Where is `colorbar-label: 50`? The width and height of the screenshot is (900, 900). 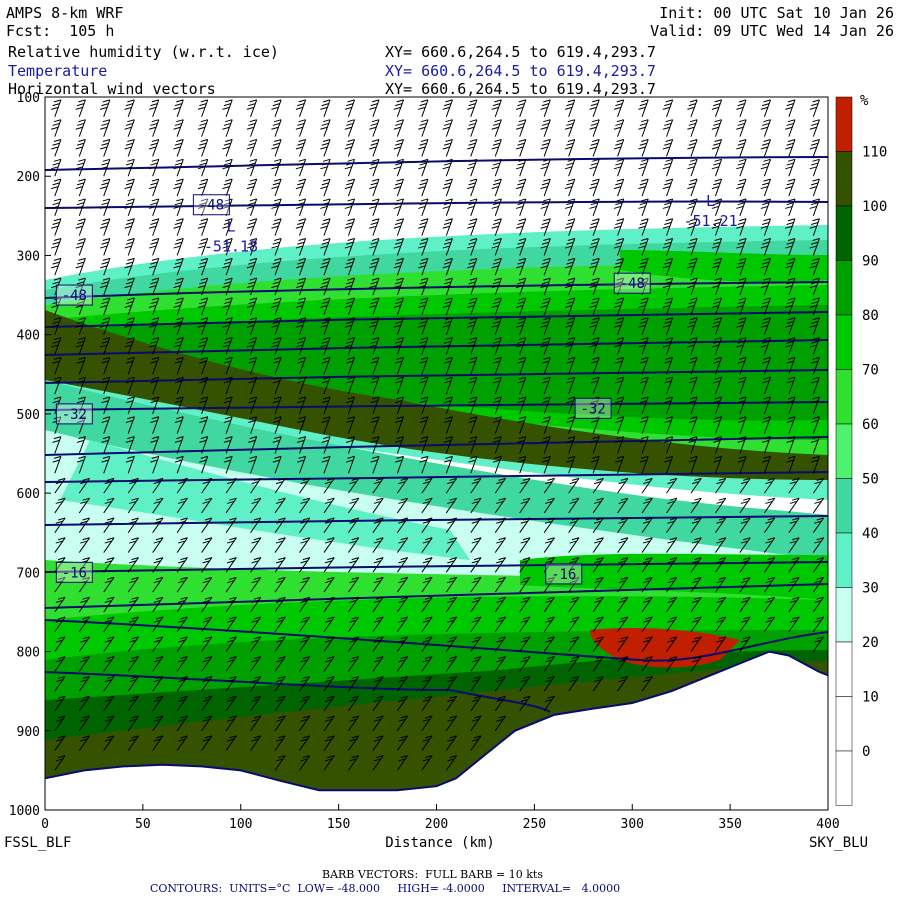
colorbar-label: 50 is located at coordinates (870, 480).